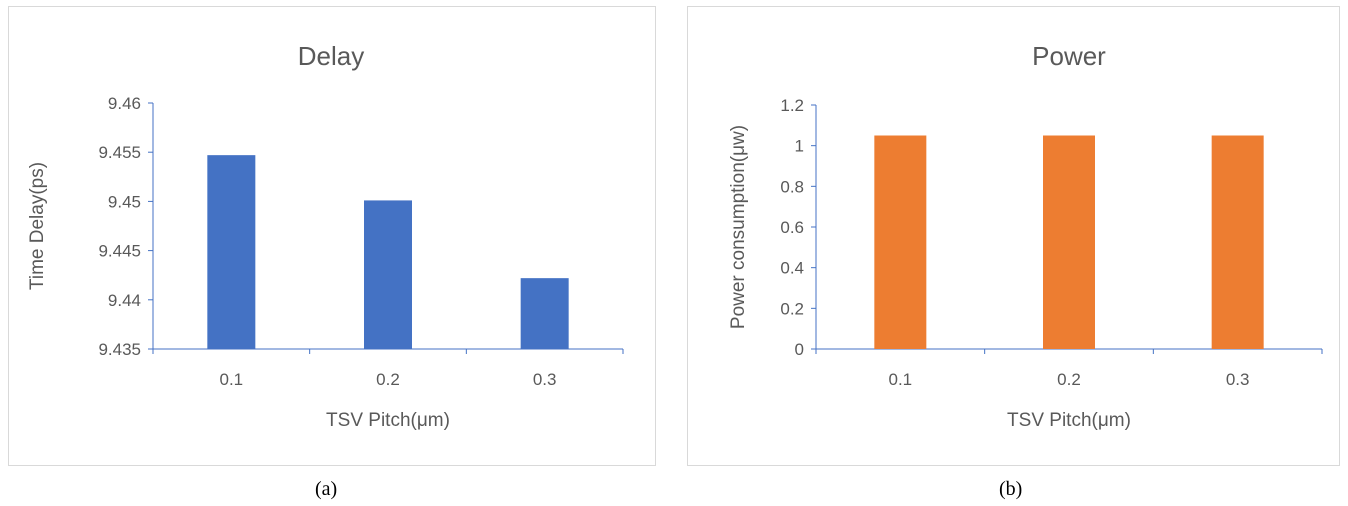 This screenshot has width=1348, height=506. I want to click on caption-a: (a), so click(326, 489).